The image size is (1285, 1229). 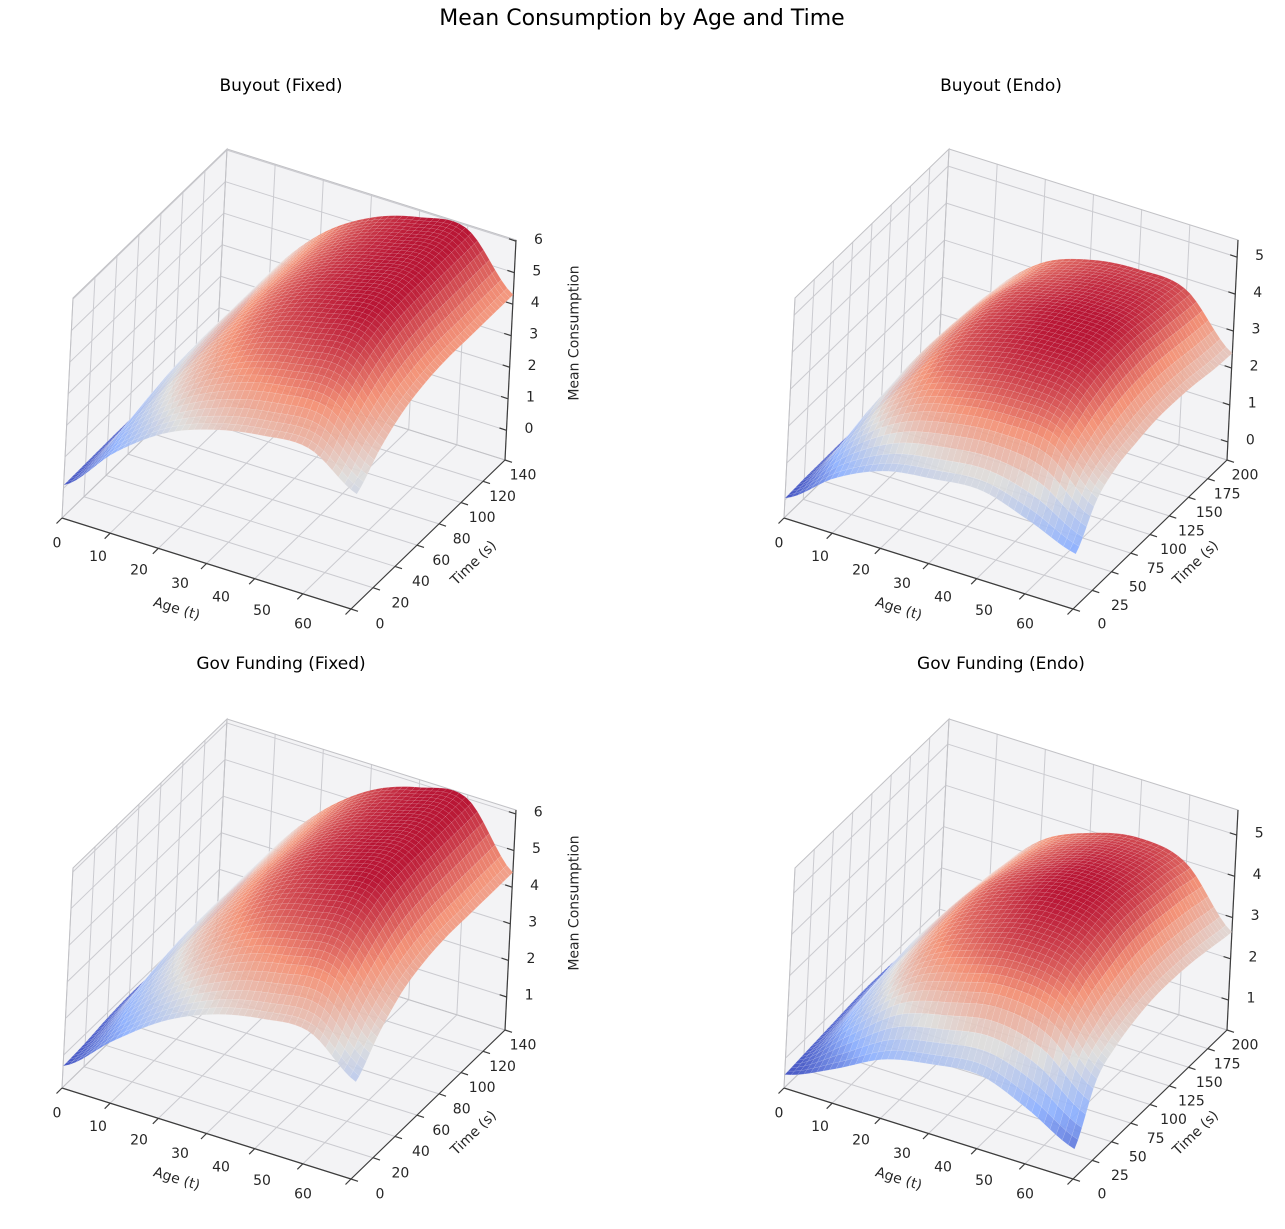 What do you see at coordinates (1001, 86) in the screenshot?
I see `subplot-title-buyout-endo: Buyout (Endo)` at bounding box center [1001, 86].